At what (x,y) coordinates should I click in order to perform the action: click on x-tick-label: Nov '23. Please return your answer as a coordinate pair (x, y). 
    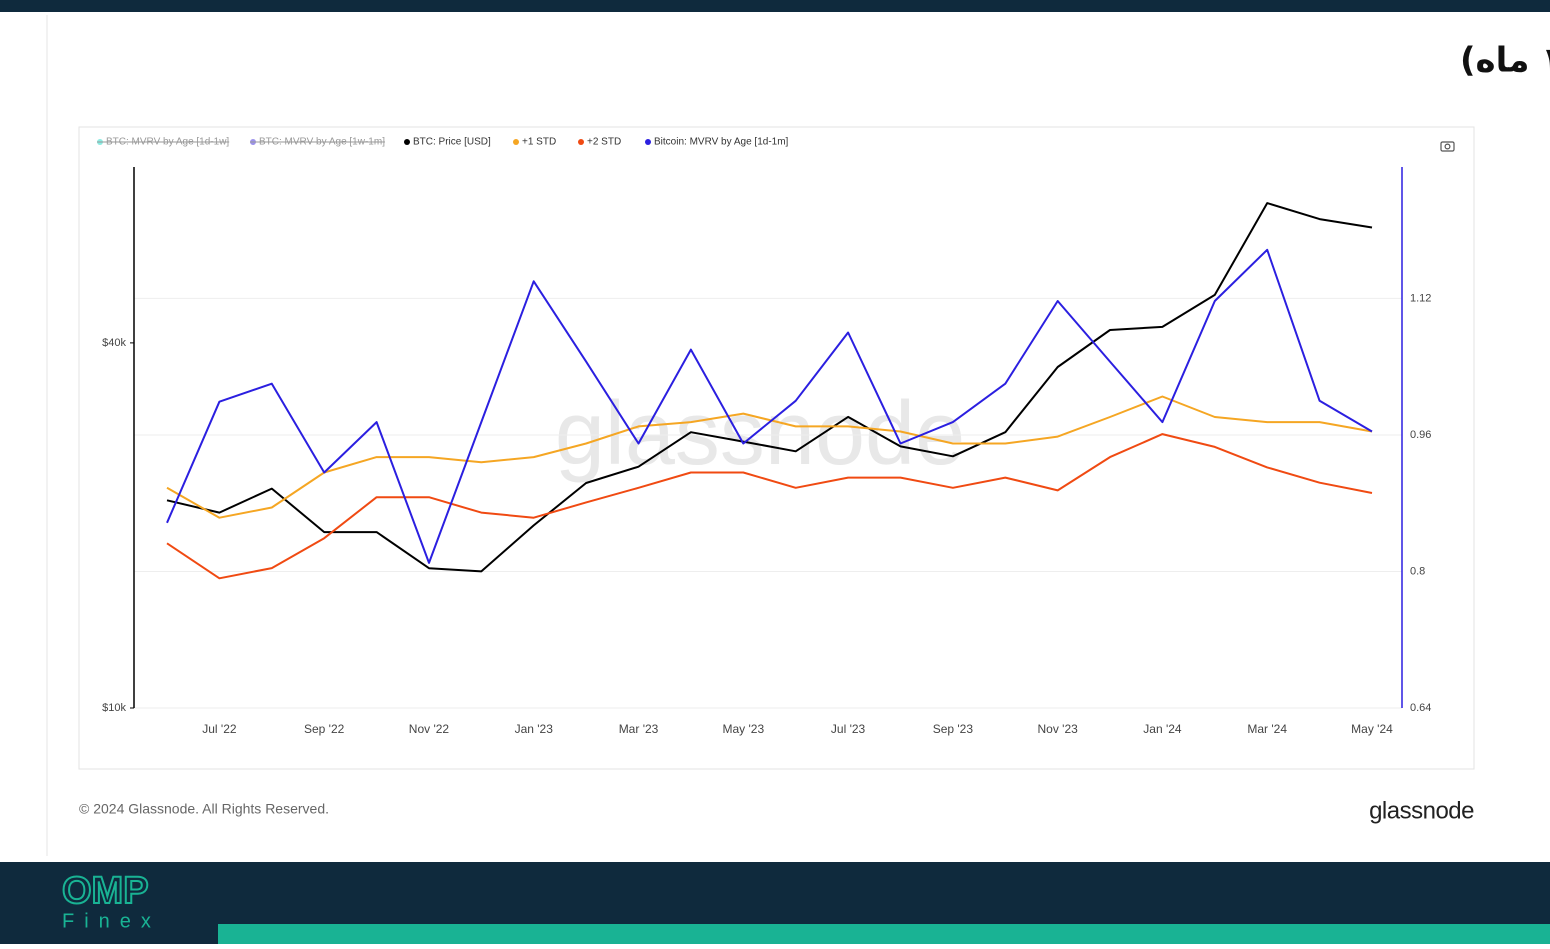
    Looking at the image, I should click on (1057, 729).